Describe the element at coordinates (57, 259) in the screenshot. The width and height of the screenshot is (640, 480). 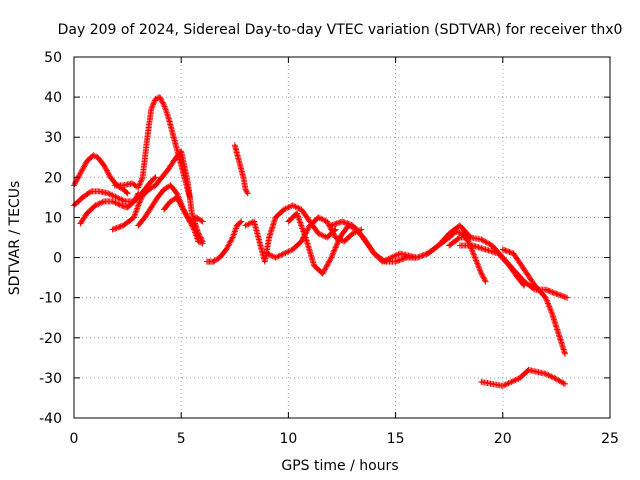
I see `y-tick-label: 0` at that location.